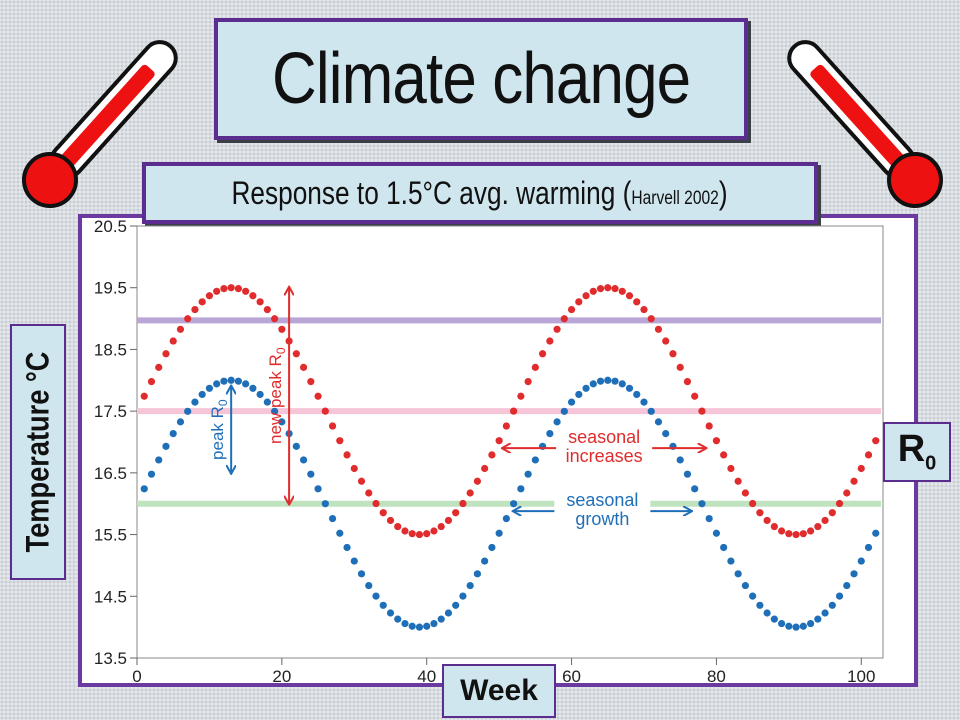 This screenshot has width=960, height=720. Describe the element at coordinates (861, 676) in the screenshot. I see `x-tick-label: 100` at that location.